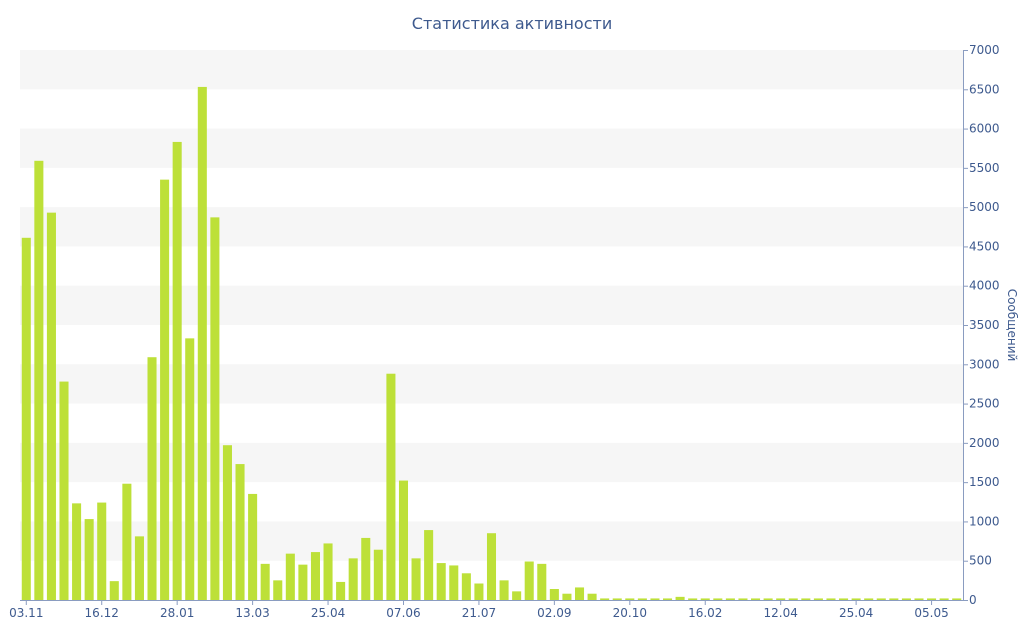 The height and width of the screenshot is (640, 1024). What do you see at coordinates (984, 207) in the screenshot?
I see `y-tick-label: 5000` at bounding box center [984, 207].